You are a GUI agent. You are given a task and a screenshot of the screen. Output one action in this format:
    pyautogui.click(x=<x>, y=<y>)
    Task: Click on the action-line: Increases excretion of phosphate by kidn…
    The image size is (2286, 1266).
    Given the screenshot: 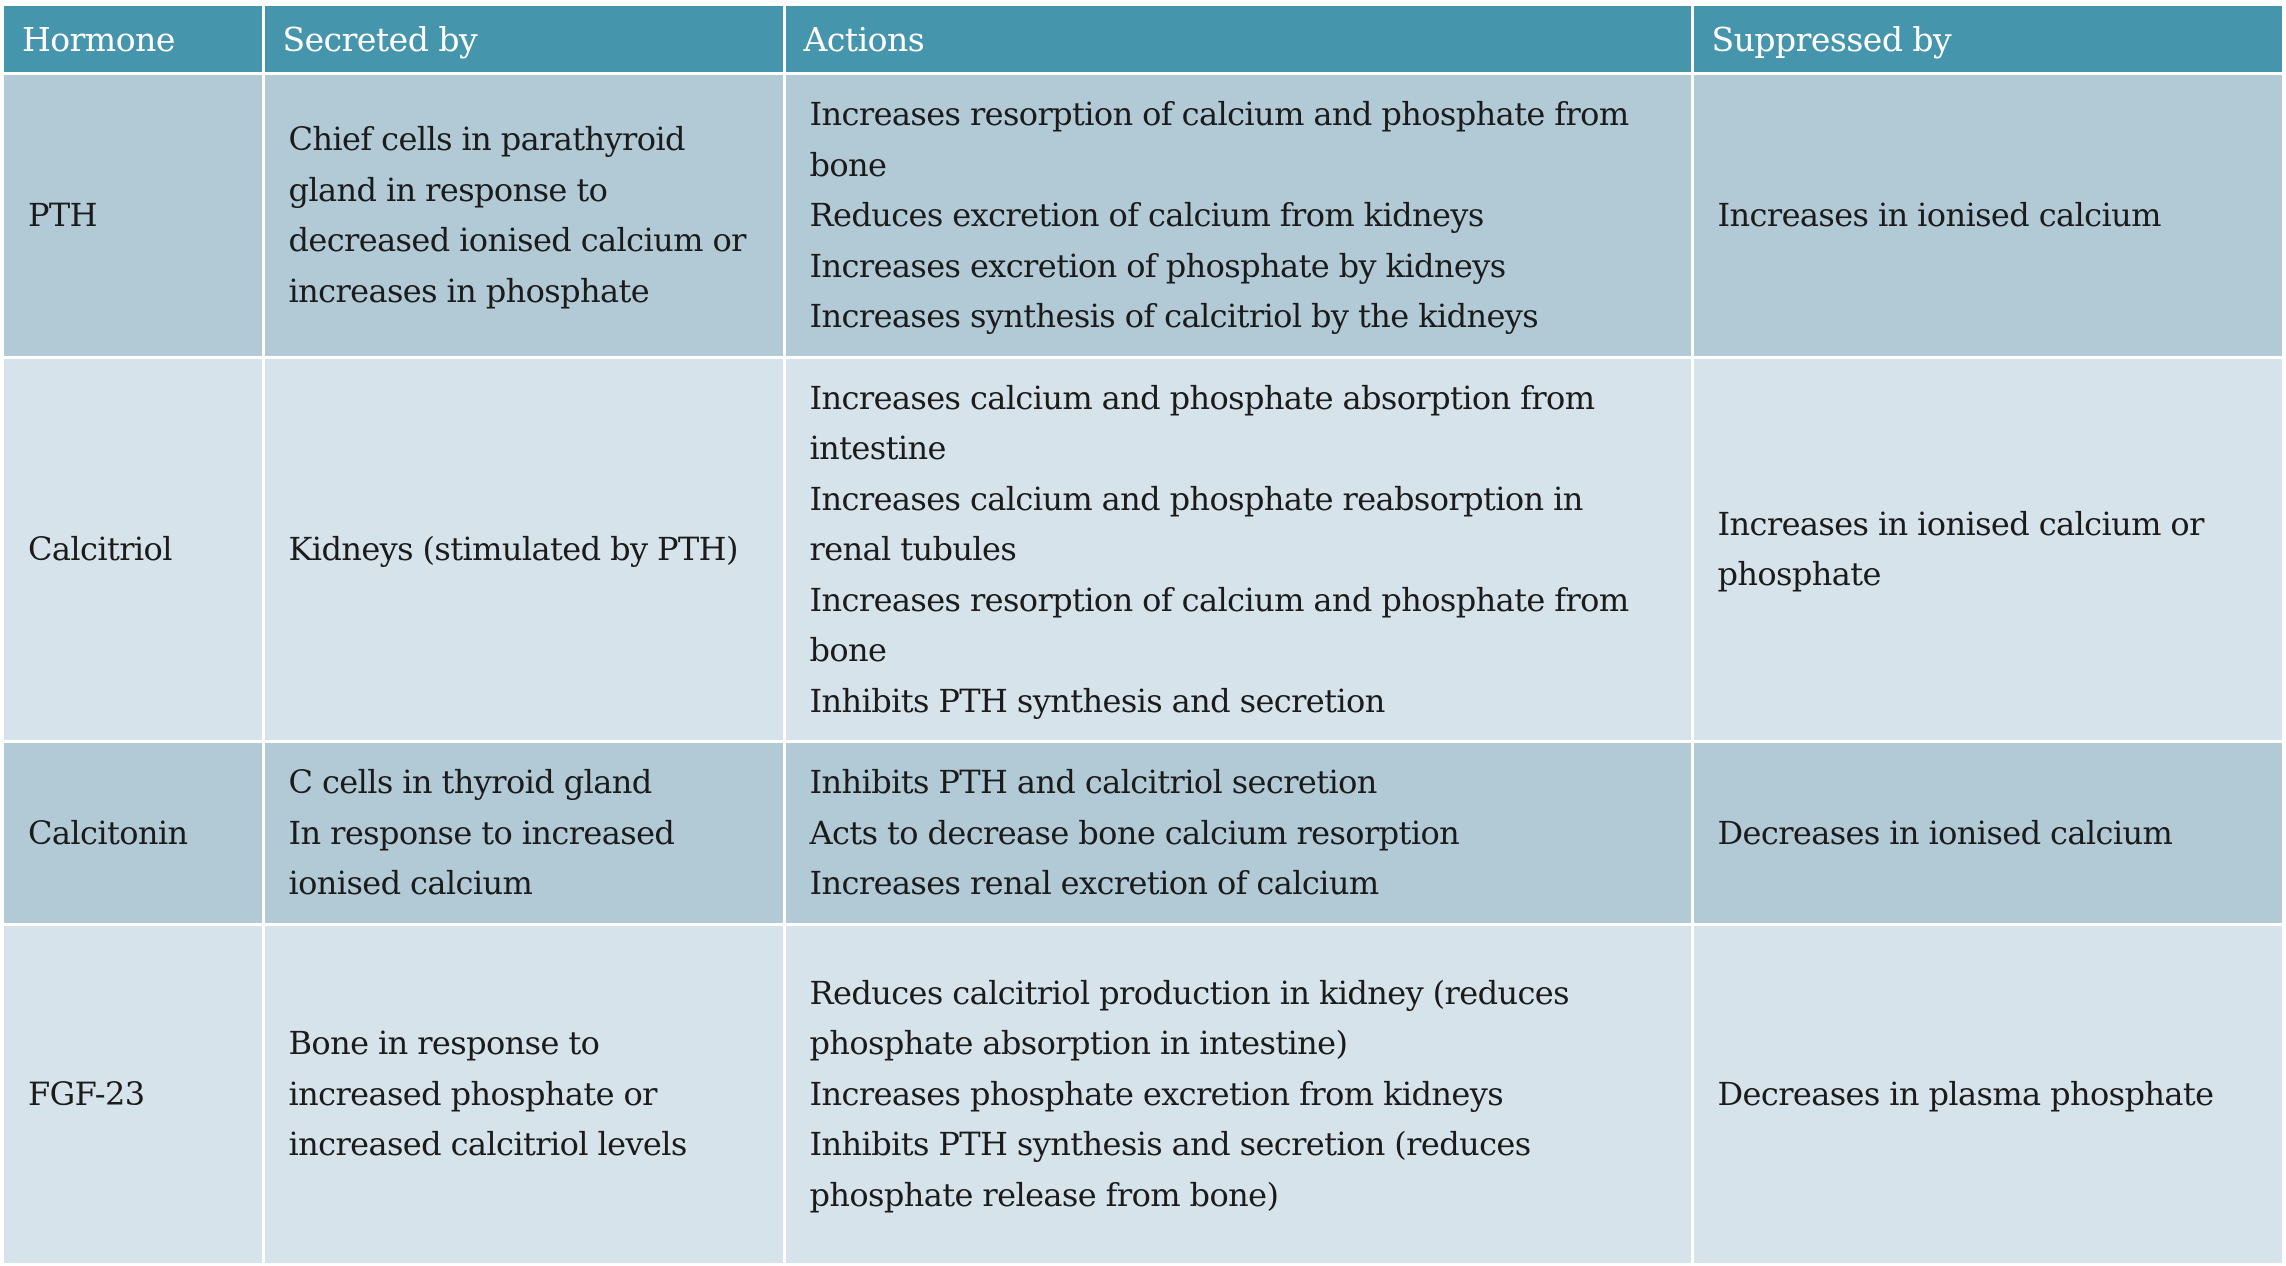 What is the action you would take?
    pyautogui.click(x=1158, y=265)
    